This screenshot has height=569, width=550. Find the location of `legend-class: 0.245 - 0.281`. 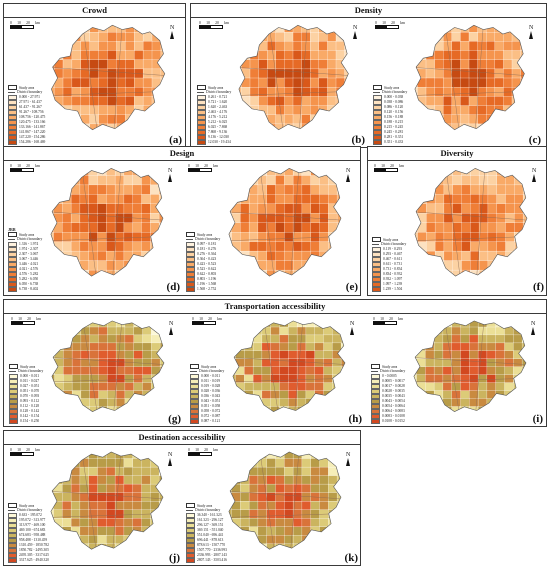

legend-class: 0.245 - 0.281 is located at coordinates (390, 132).